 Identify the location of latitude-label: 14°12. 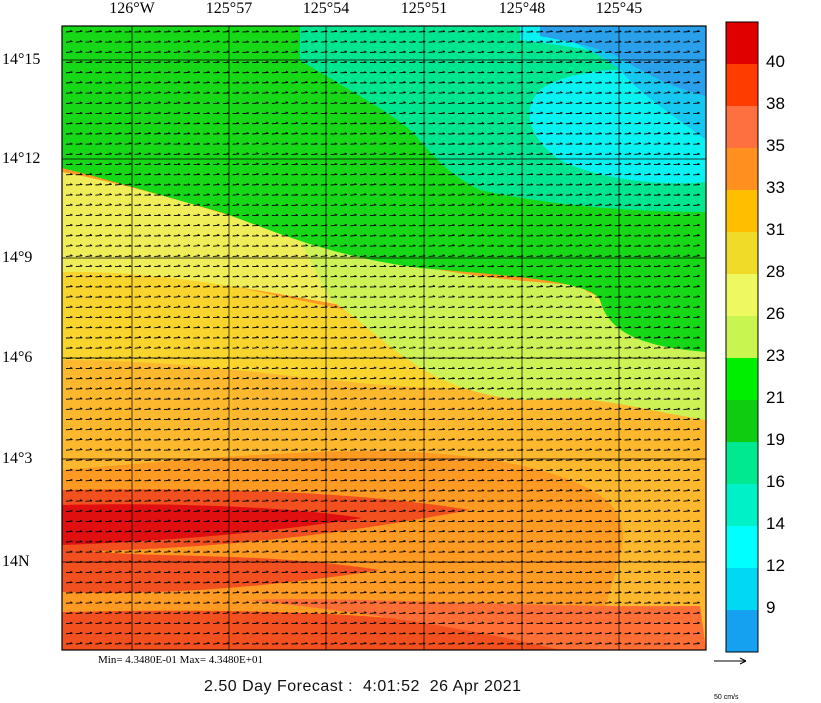
(21, 158).